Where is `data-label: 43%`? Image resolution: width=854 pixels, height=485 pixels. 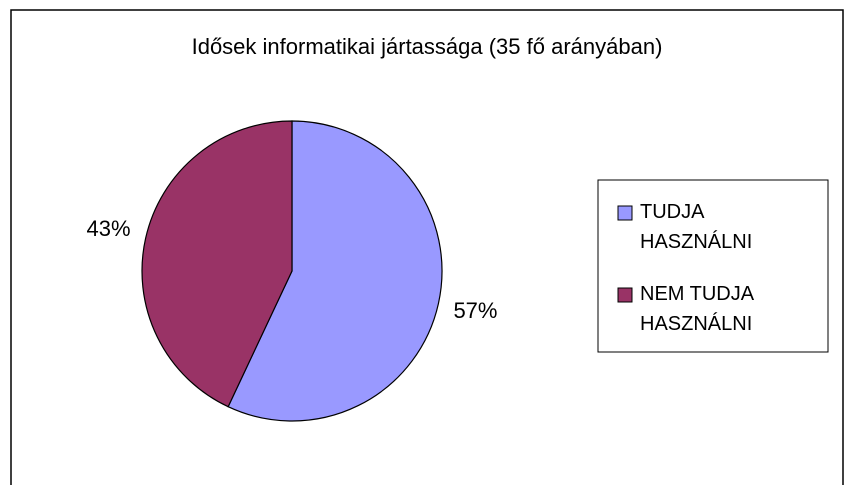 data-label: 43% is located at coordinates (109, 228).